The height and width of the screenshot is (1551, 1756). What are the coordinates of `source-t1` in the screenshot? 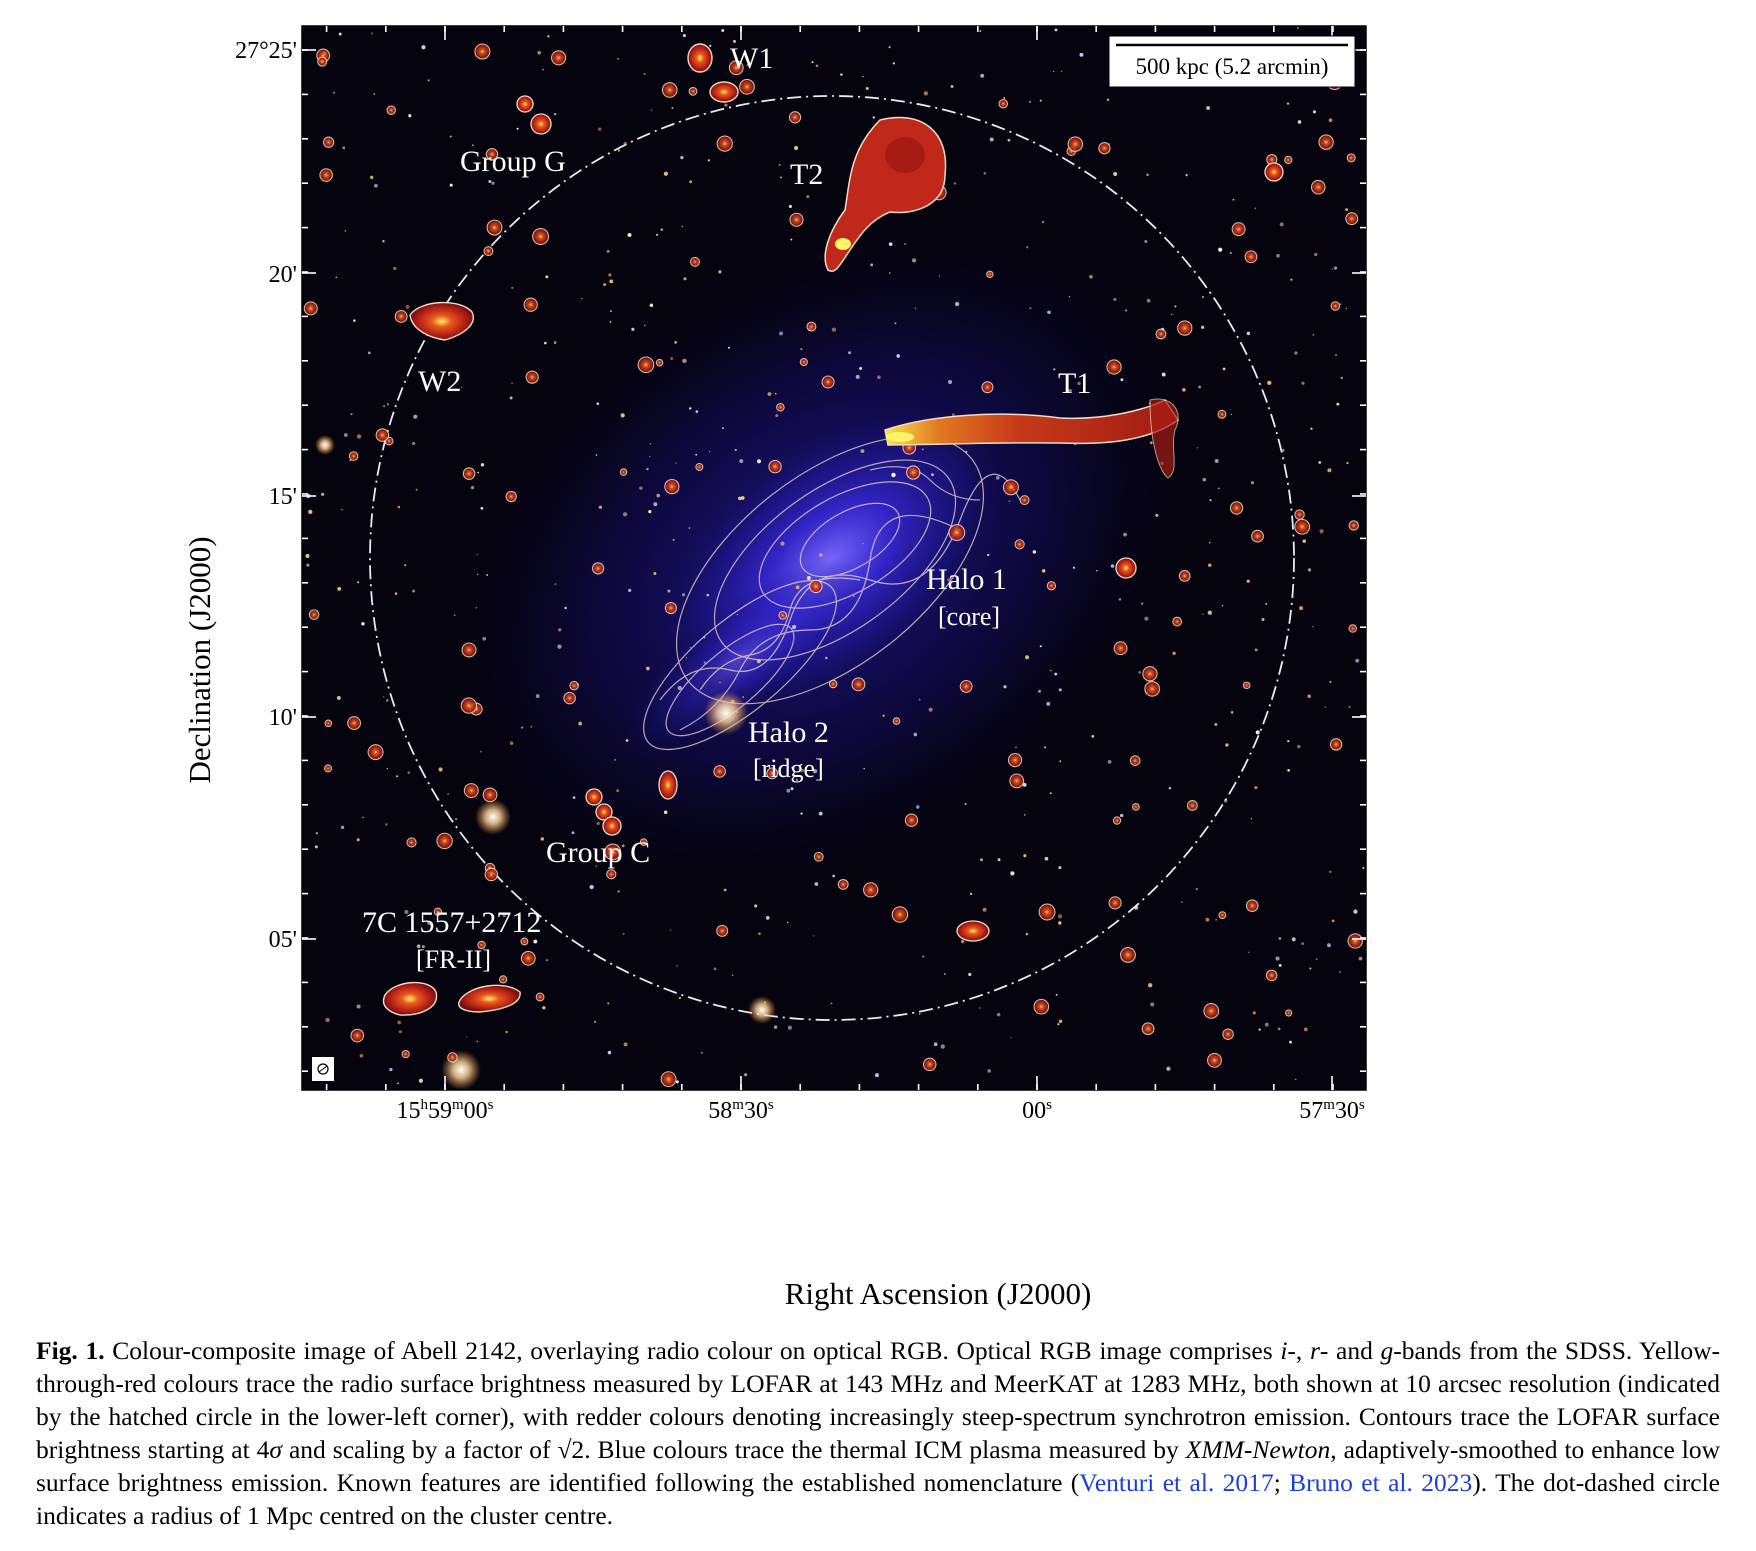 It's located at (1032, 438).